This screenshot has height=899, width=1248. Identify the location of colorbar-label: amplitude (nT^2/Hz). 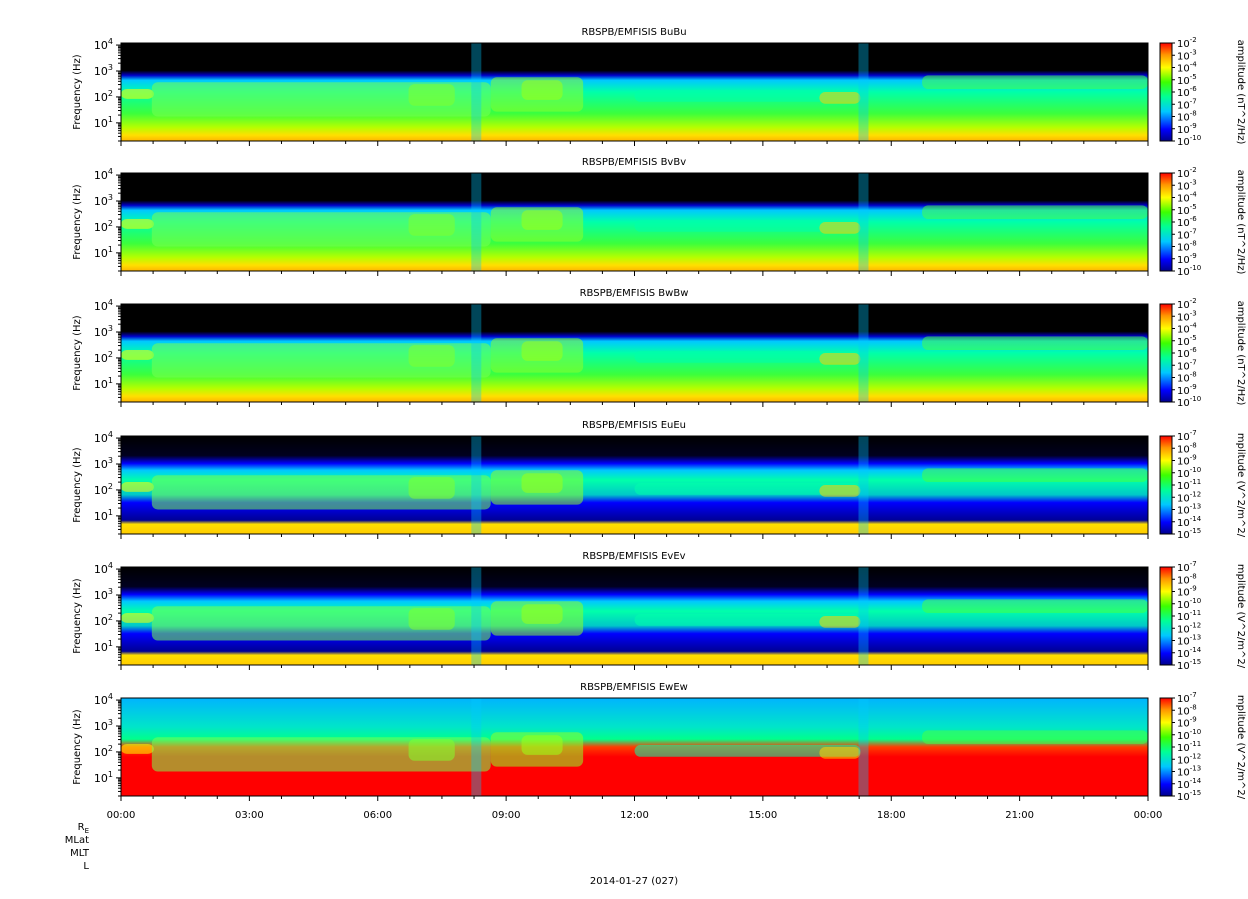
(1240, 222).